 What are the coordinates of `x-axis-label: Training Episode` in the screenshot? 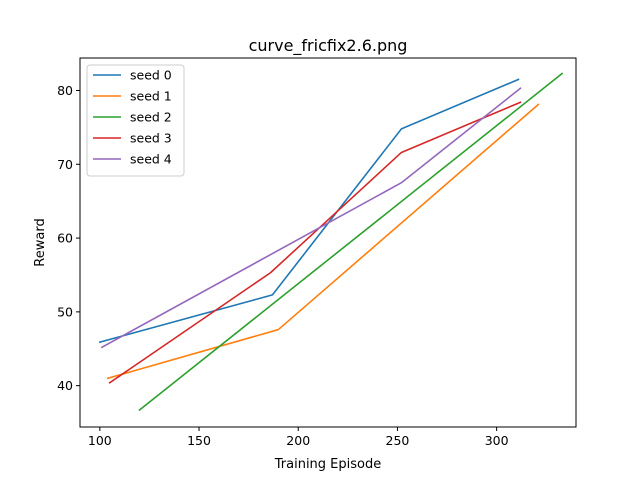 It's located at (327, 464).